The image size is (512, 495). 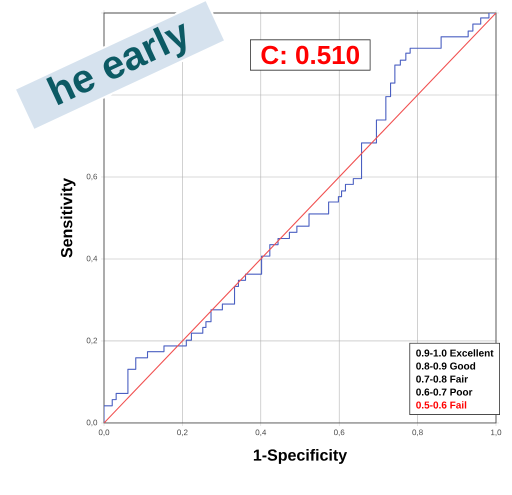 What do you see at coordinates (455, 353) in the screenshot?
I see `annotation: 0.9-1.0 Excellent` at bounding box center [455, 353].